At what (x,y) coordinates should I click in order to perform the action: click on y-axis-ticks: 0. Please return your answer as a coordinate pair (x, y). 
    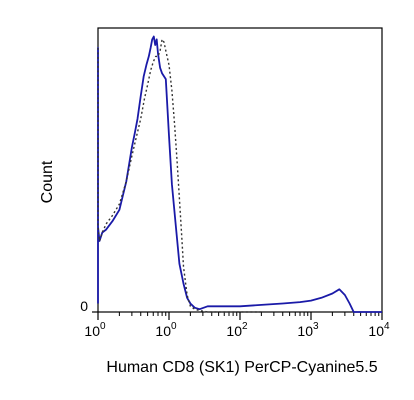
    Looking at the image, I should click on (89, 306).